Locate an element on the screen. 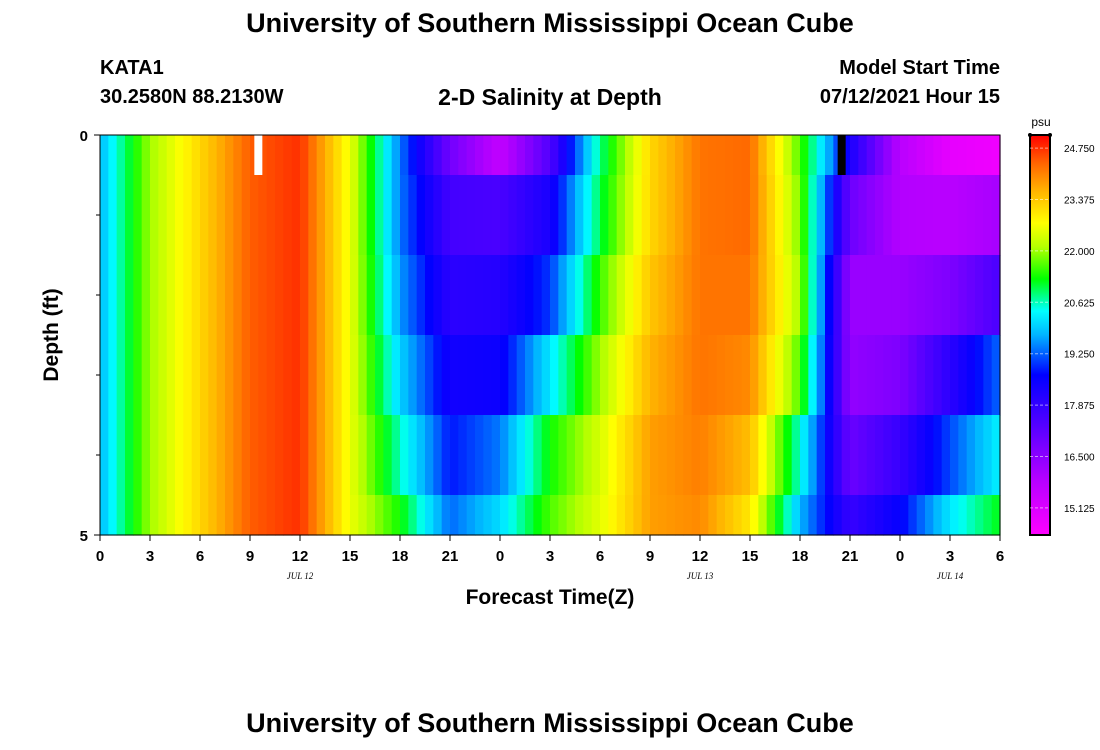 The image size is (1100, 750). colorbar-tick-label: 15.125 is located at coordinates (1079, 509).